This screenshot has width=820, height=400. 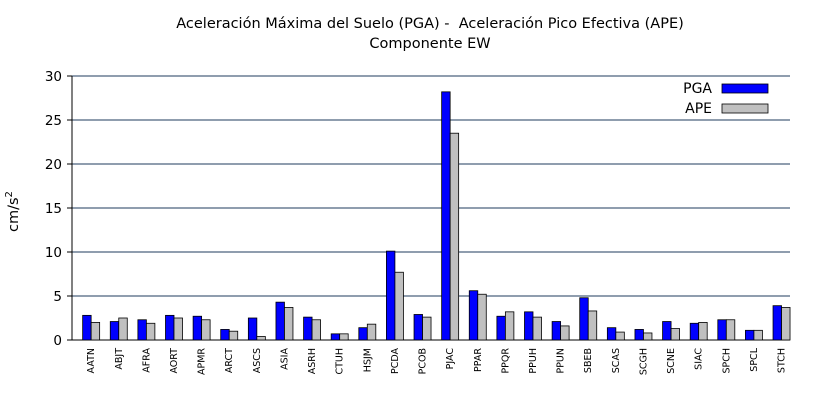 What do you see at coordinates (284, 359) in the screenshot?
I see `x-tick-label: ASIA` at bounding box center [284, 359].